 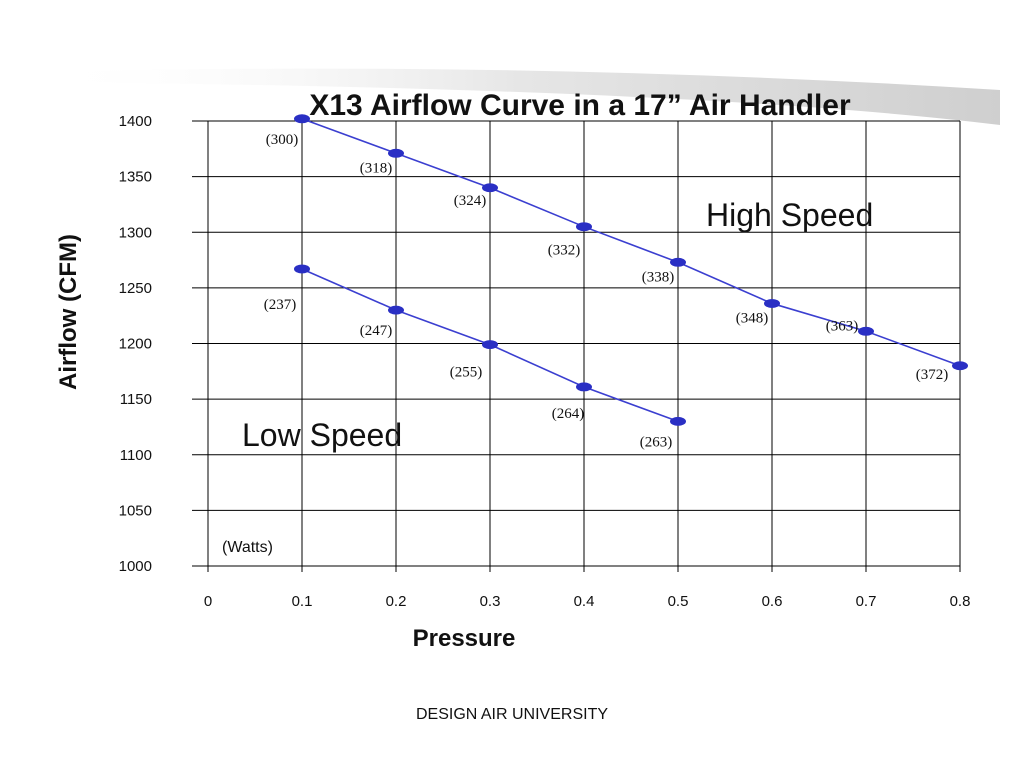 I want to click on data-label: (255), so click(x=466, y=373).